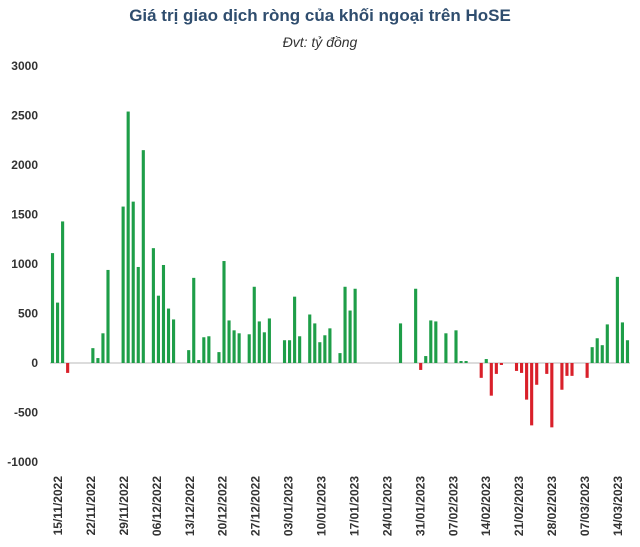 The image size is (640, 547). Describe the element at coordinates (34, 363) in the screenshot. I see `y-tick-label: 0` at that location.